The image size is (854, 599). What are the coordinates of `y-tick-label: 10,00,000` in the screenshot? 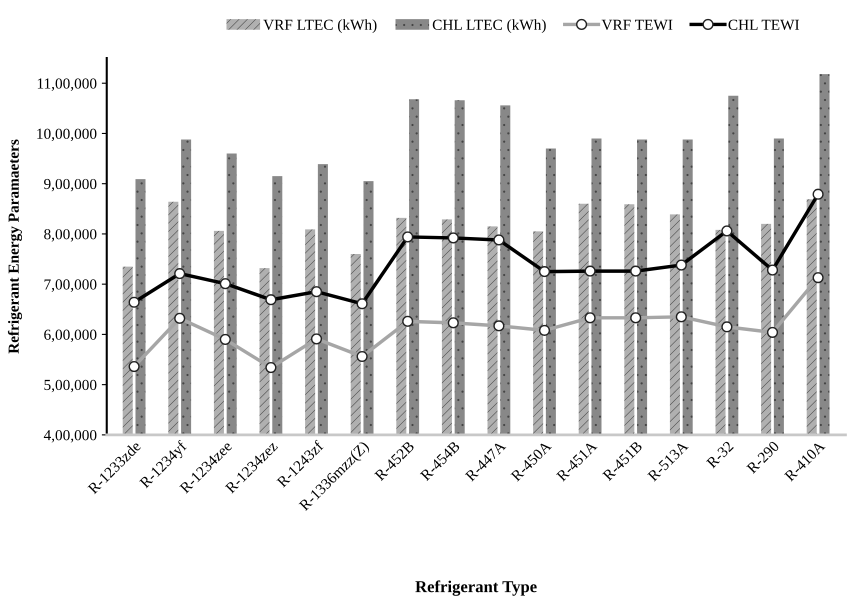 It's located at (66, 135).